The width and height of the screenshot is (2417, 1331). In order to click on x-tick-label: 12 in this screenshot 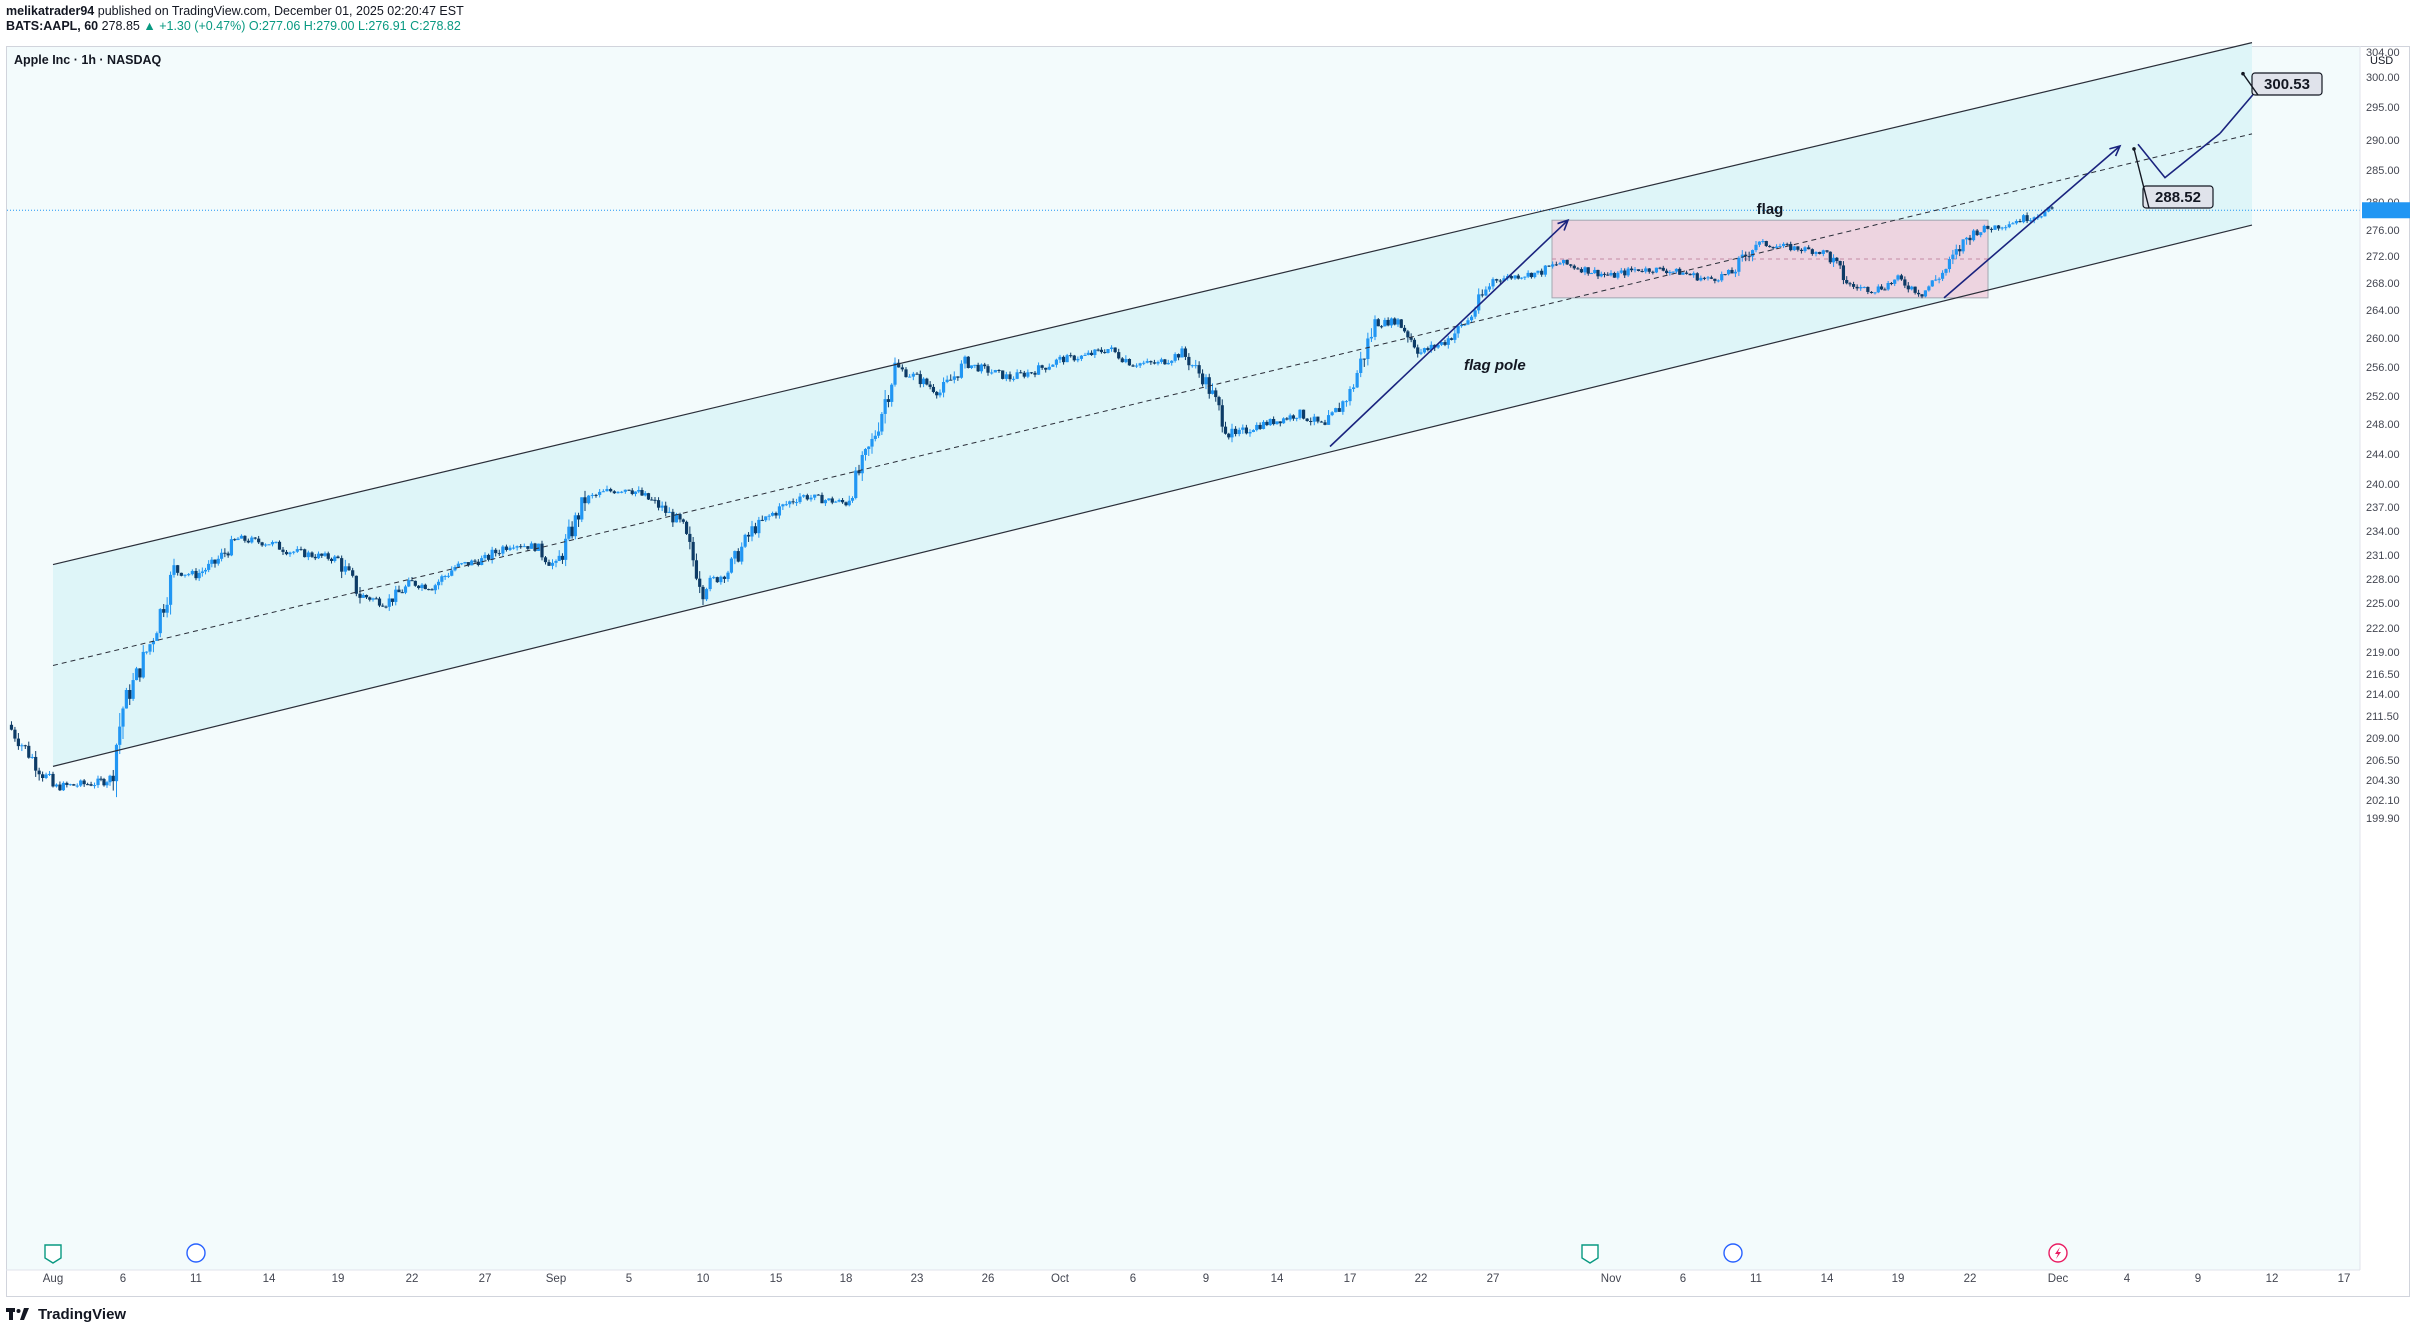, I will do `click(2272, 1279)`.